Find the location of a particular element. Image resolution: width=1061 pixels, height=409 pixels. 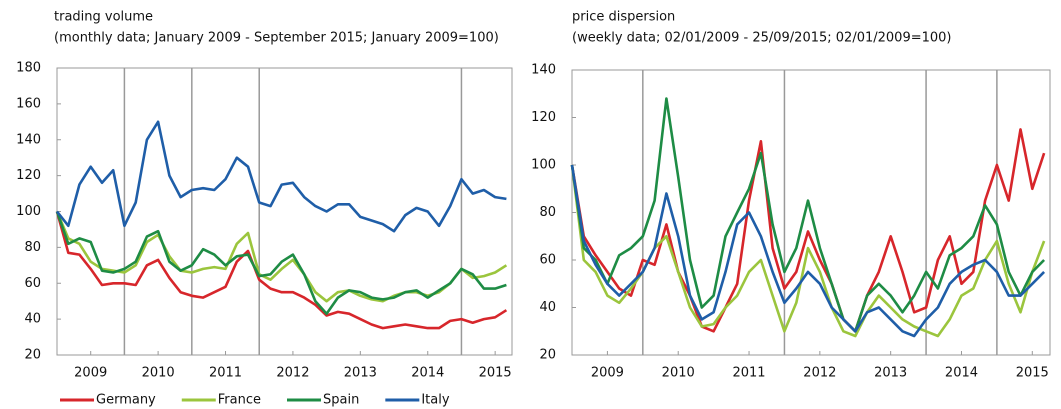

legend-label: France is located at coordinates (239, 400).